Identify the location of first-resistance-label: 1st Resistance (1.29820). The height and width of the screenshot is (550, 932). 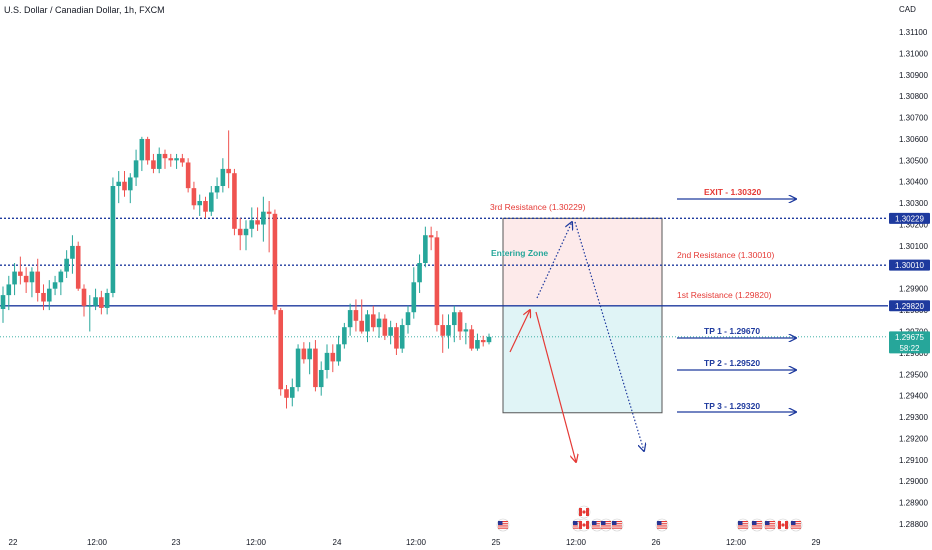
(724, 295).